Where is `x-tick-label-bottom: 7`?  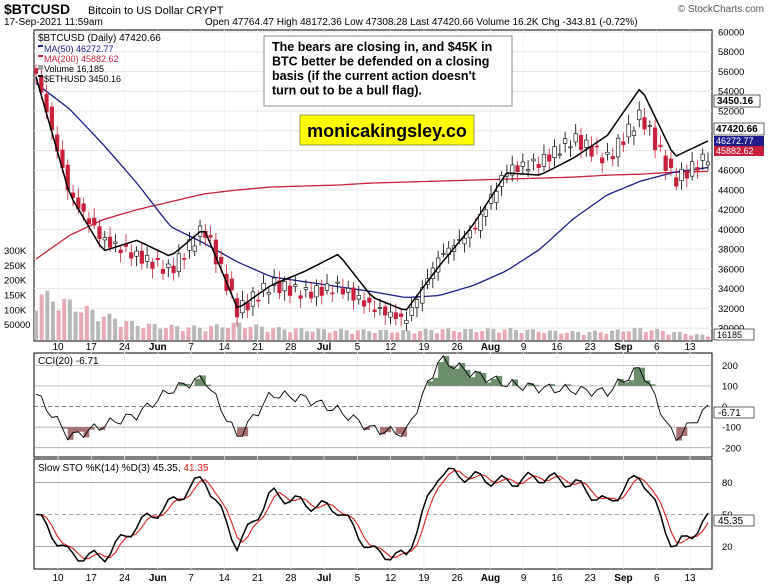
x-tick-label-bottom: 7 is located at coordinates (191, 578).